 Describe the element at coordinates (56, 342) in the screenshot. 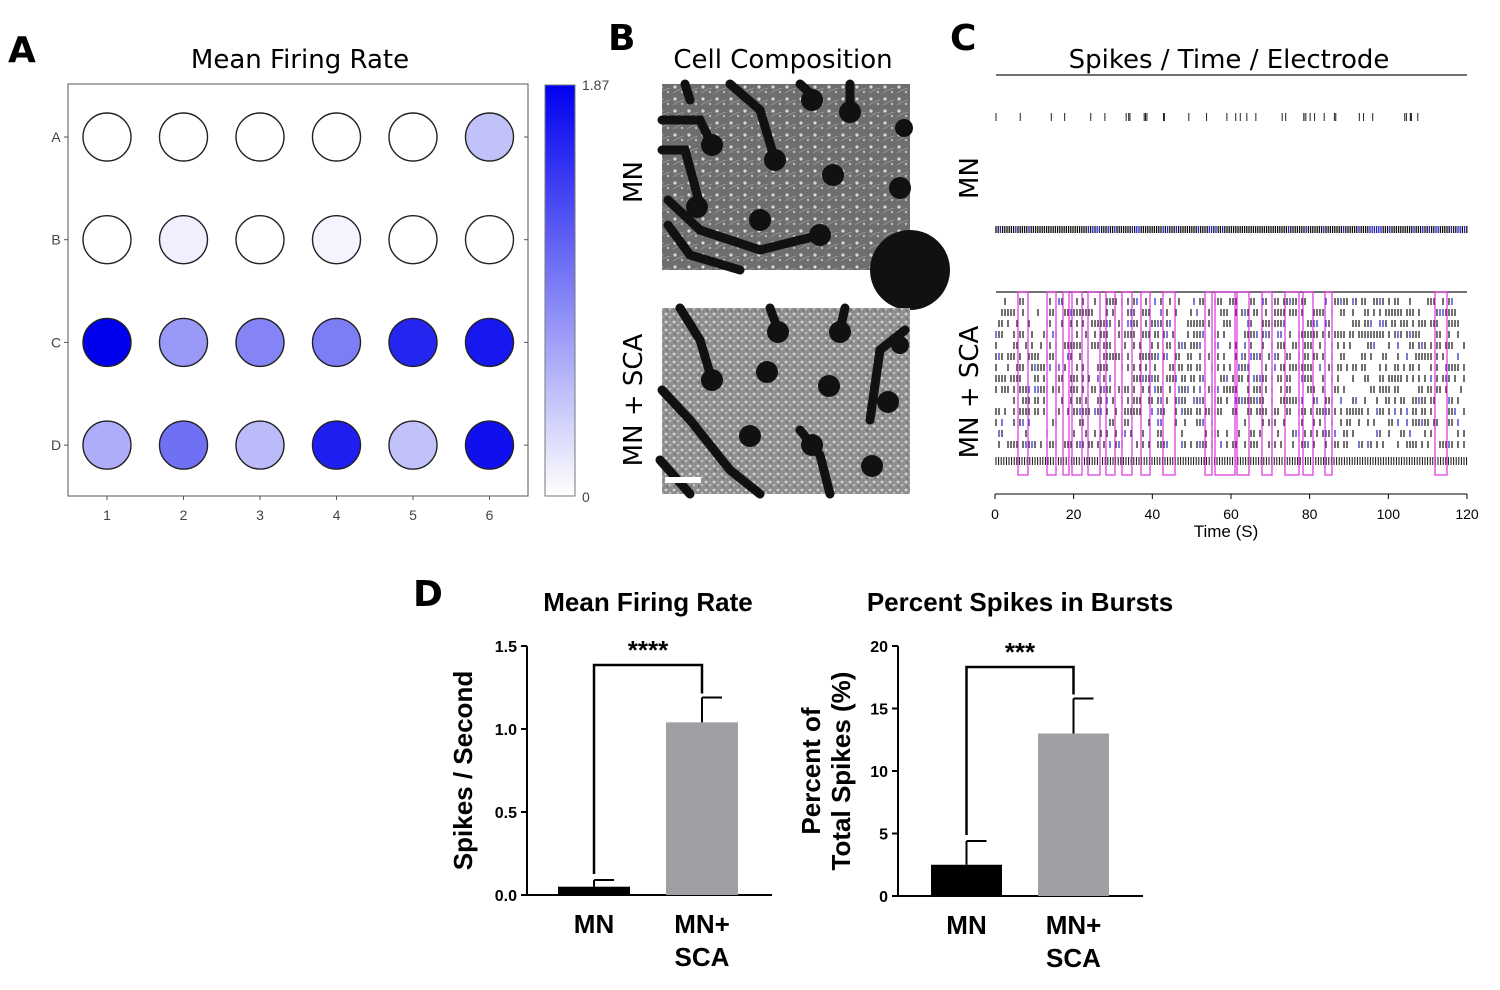

I see `row-label: C` at that location.